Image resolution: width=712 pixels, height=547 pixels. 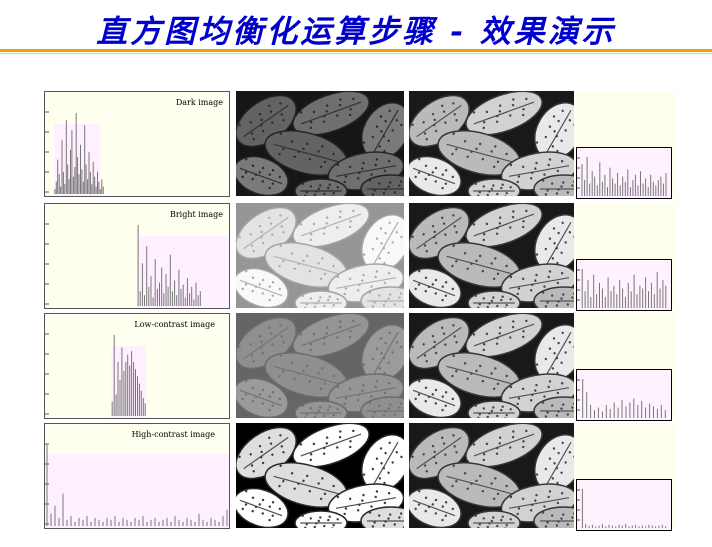 What do you see at coordinates (137, 476) in the screenshot?
I see `original-histogram-panel: High-contrast image` at bounding box center [137, 476].